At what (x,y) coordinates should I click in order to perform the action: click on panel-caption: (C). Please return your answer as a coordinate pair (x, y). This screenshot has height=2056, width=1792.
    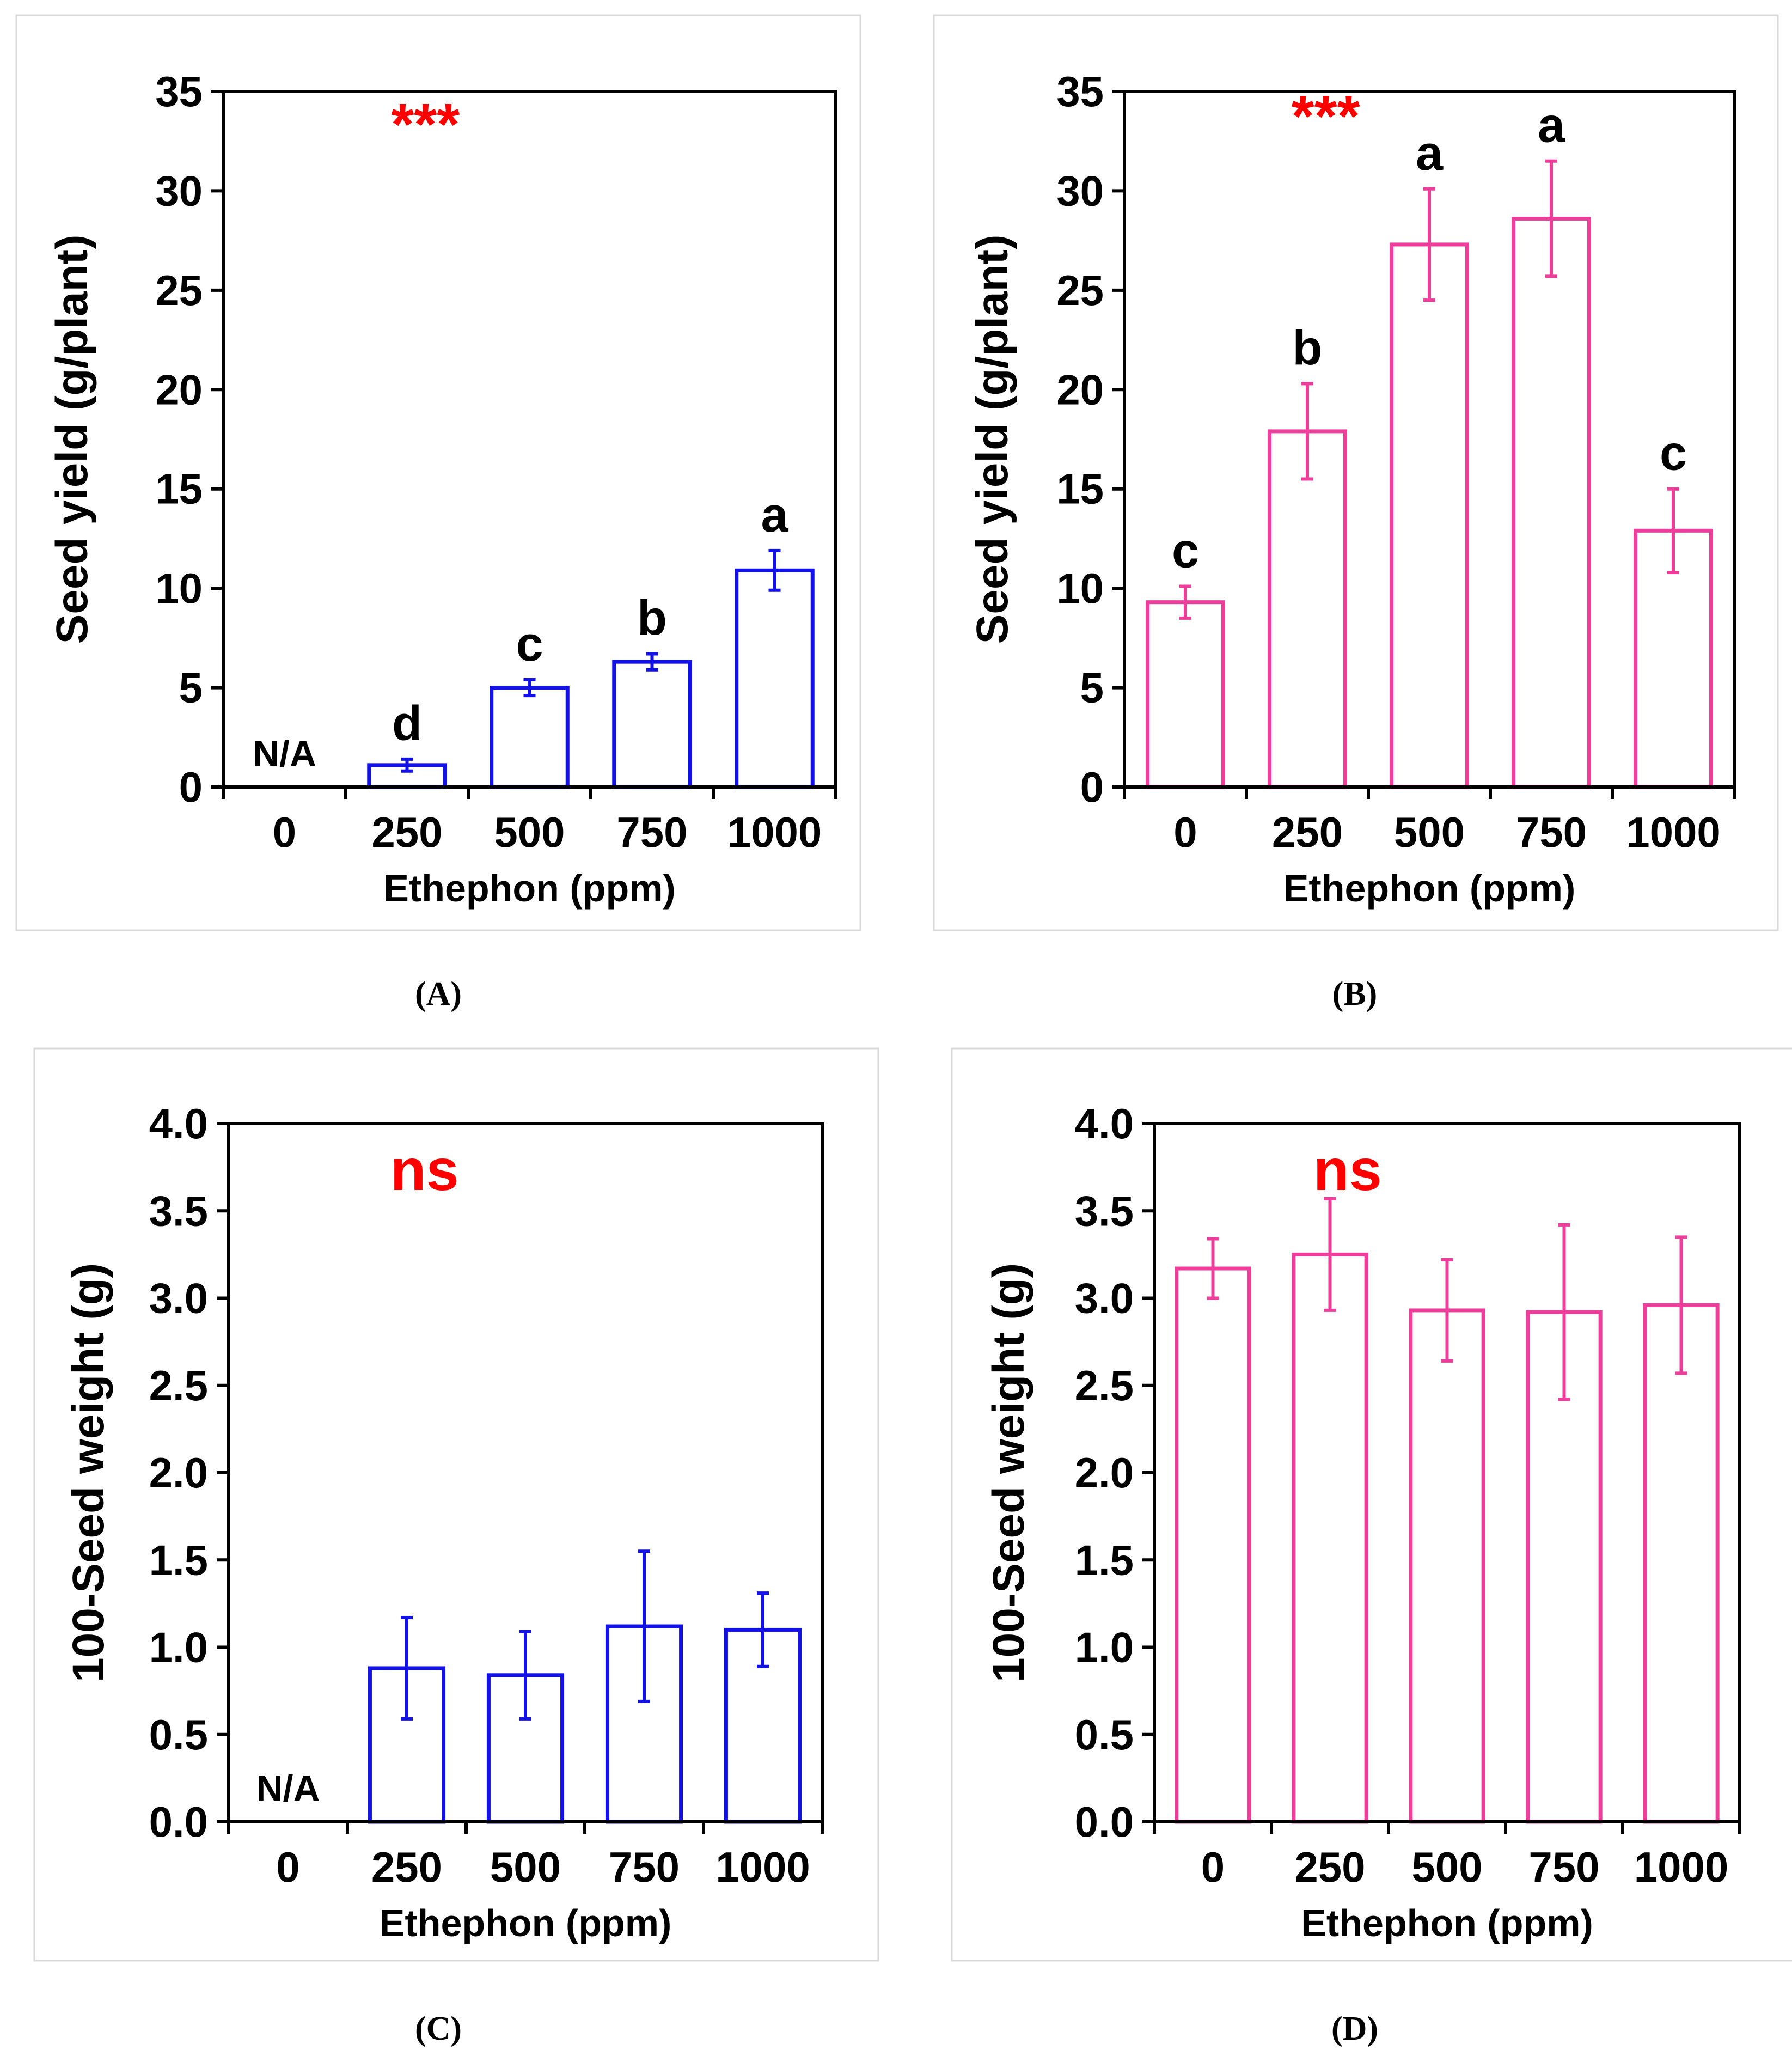
    Looking at the image, I should click on (438, 2028).